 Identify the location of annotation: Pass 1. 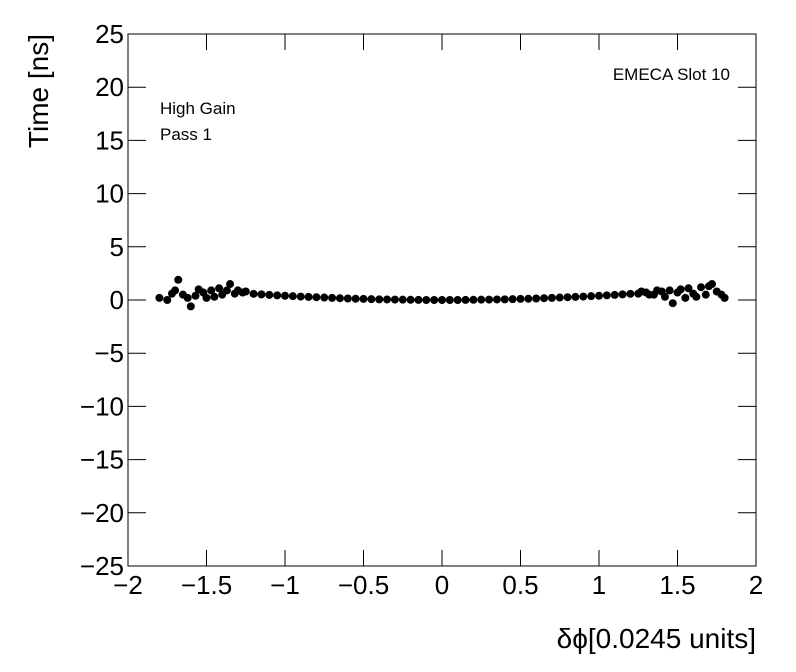
(186, 134).